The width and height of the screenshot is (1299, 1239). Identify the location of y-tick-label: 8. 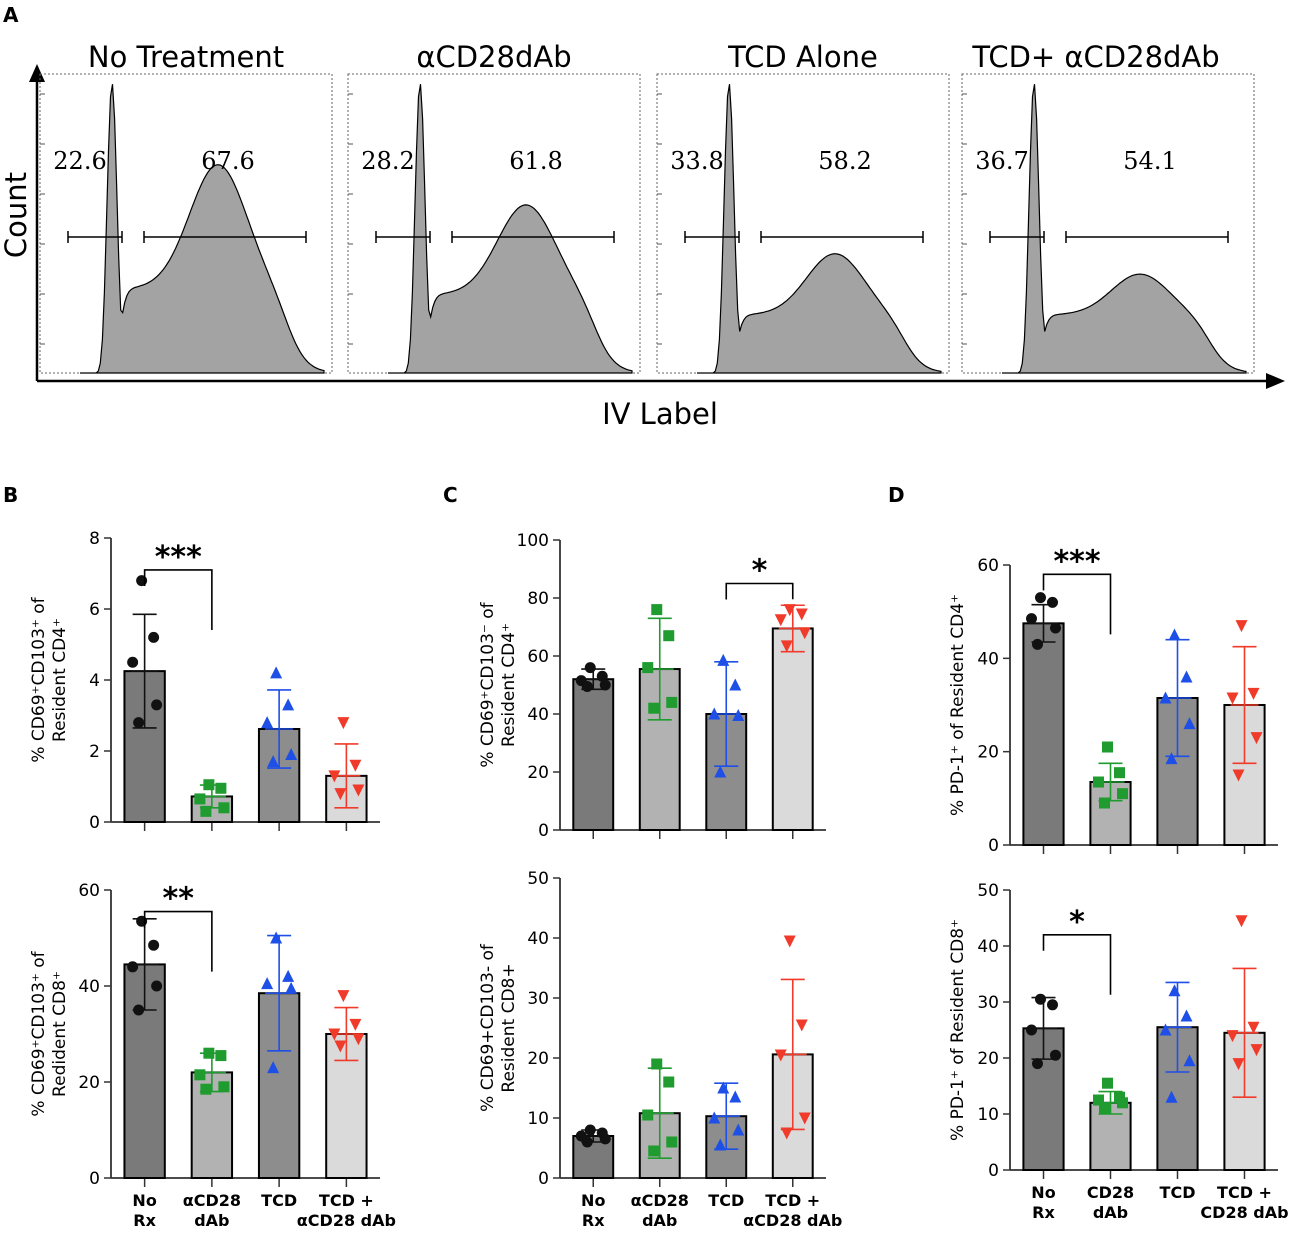
(94, 539).